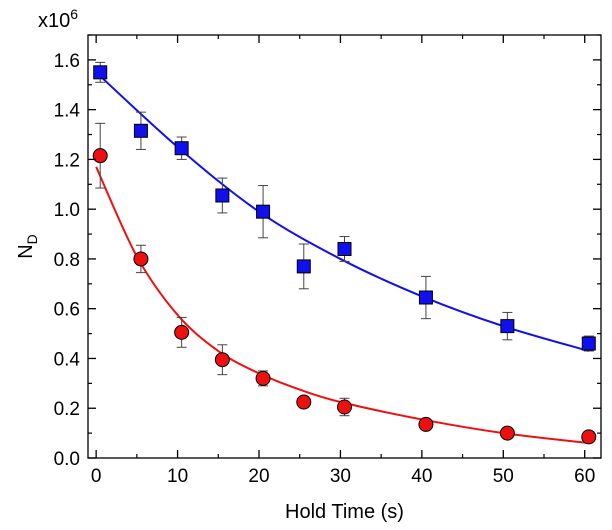 Image resolution: width=612 pixels, height=530 pixels. What do you see at coordinates (96, 476) in the screenshot?
I see `x-tick-label: 0` at bounding box center [96, 476].